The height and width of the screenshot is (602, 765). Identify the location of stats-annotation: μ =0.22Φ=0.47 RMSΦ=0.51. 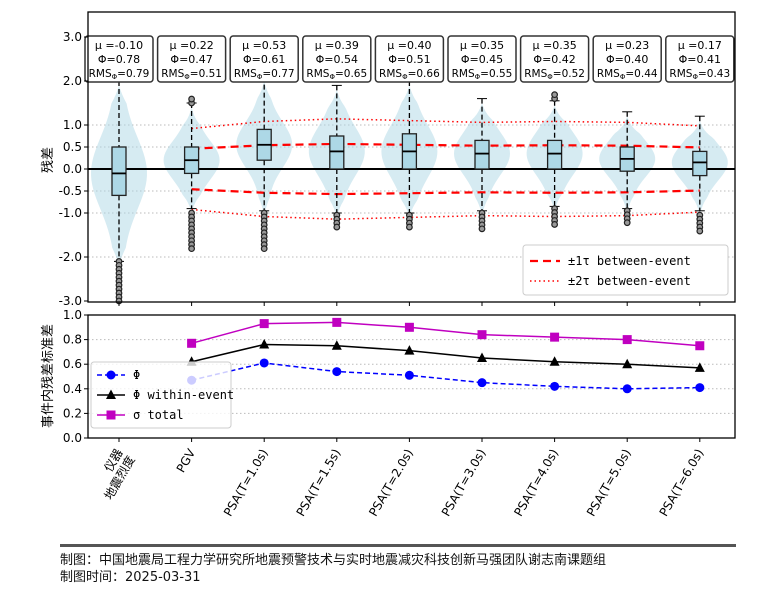
(191, 59).